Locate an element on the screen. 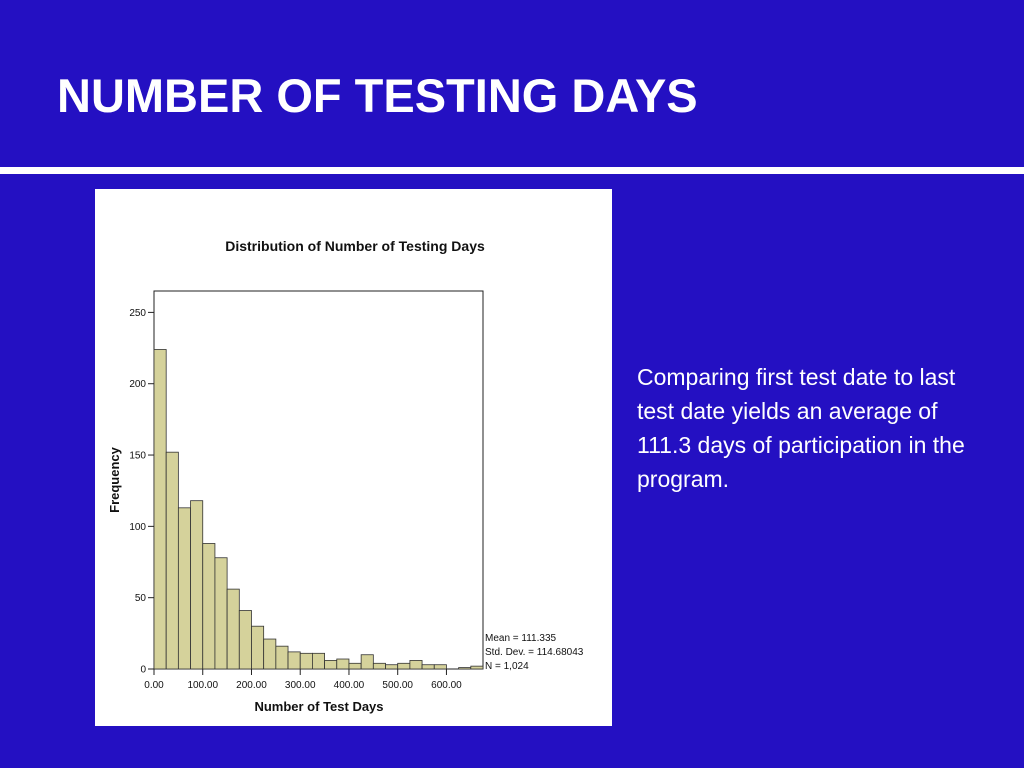 This screenshot has height=768, width=1024. x-tick-label: 100.00 is located at coordinates (202, 685).